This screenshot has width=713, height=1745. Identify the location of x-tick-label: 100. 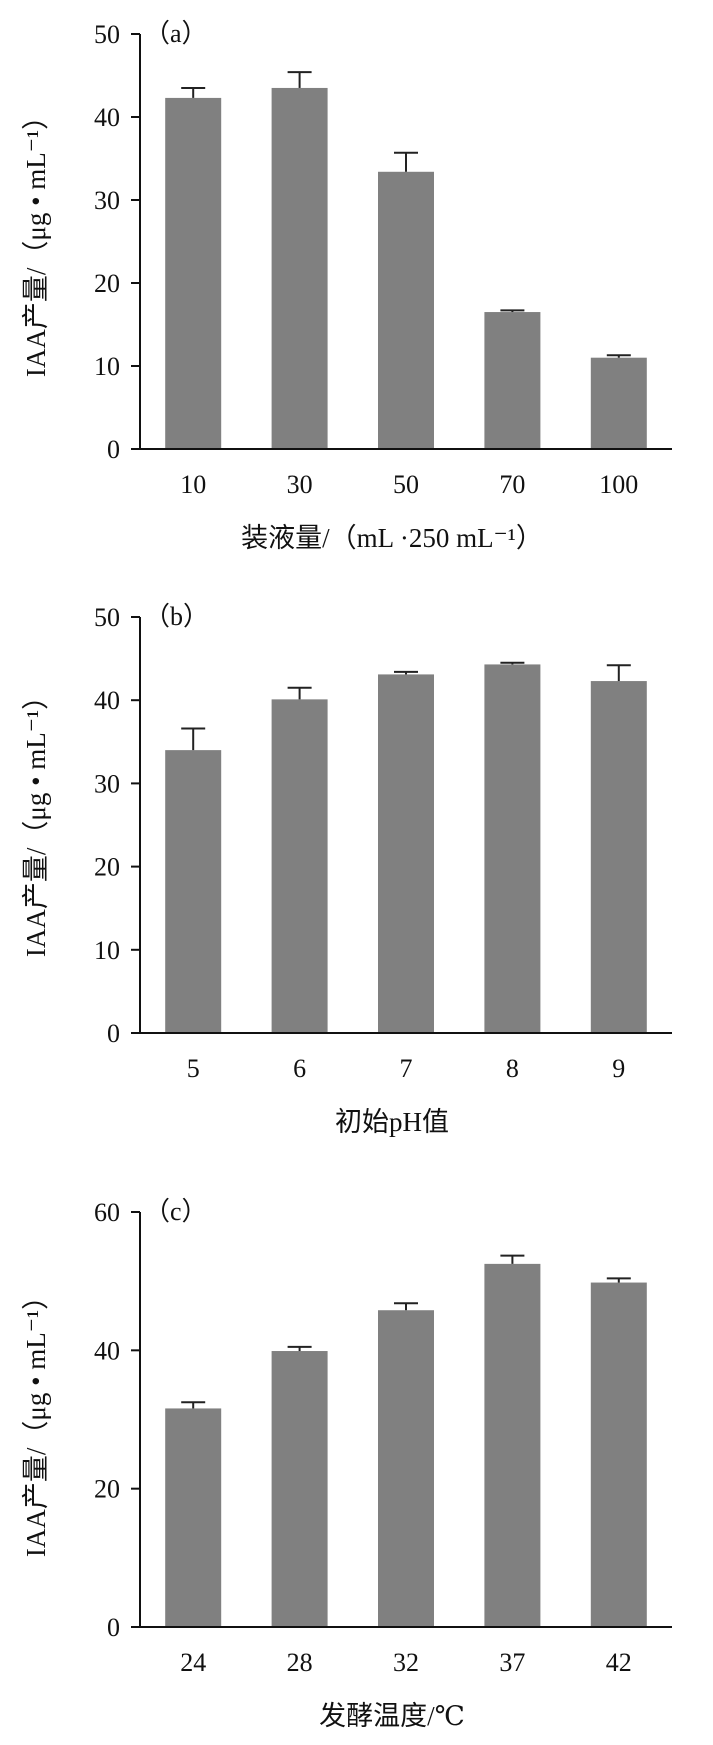
(618, 484).